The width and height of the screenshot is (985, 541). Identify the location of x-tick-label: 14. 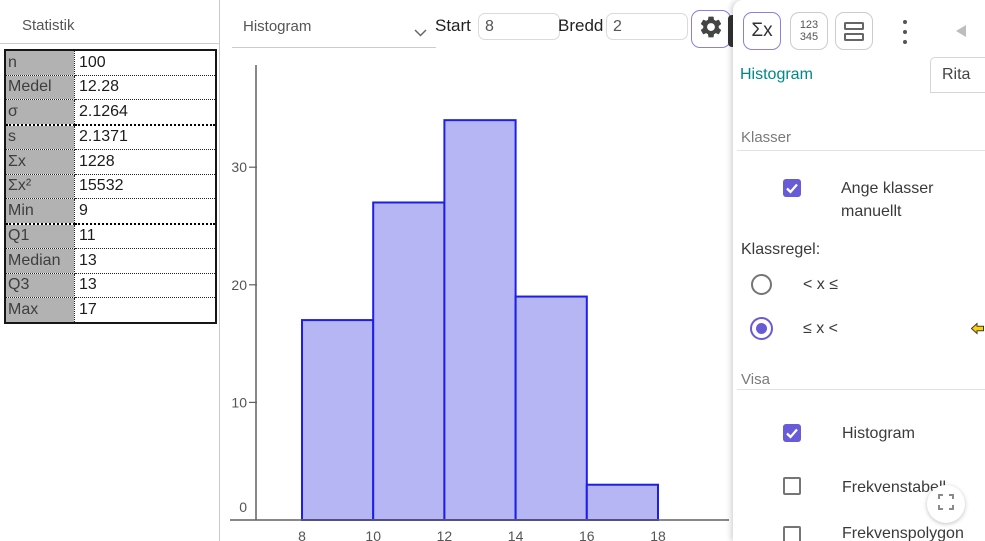
(516, 534).